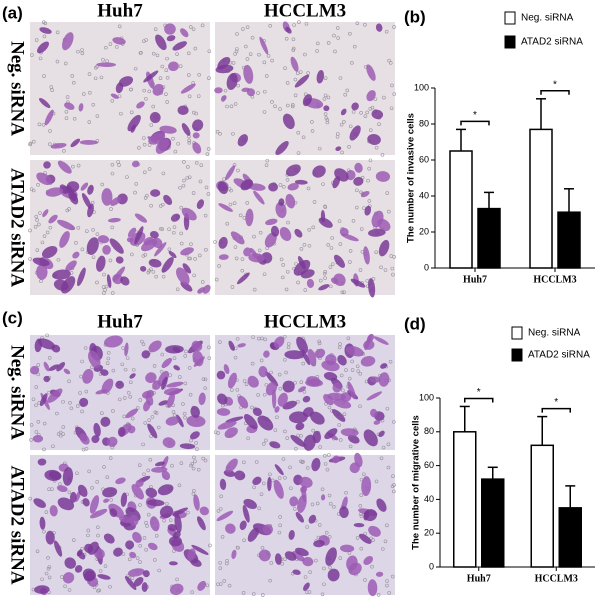  What do you see at coordinates (475, 123) in the screenshot?
I see `significance-bracket` at bounding box center [475, 123].